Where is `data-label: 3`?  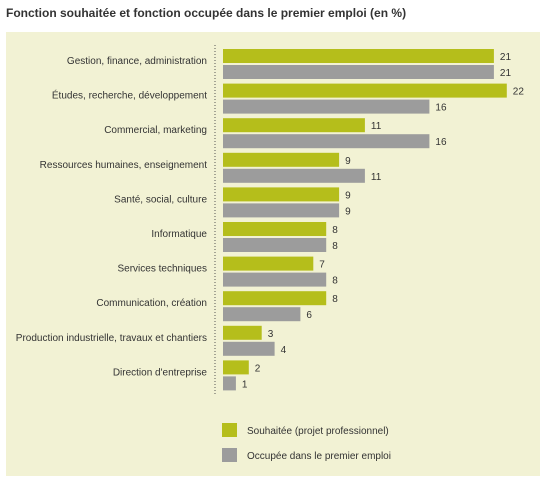
data-label: 3 is located at coordinates (271, 334).